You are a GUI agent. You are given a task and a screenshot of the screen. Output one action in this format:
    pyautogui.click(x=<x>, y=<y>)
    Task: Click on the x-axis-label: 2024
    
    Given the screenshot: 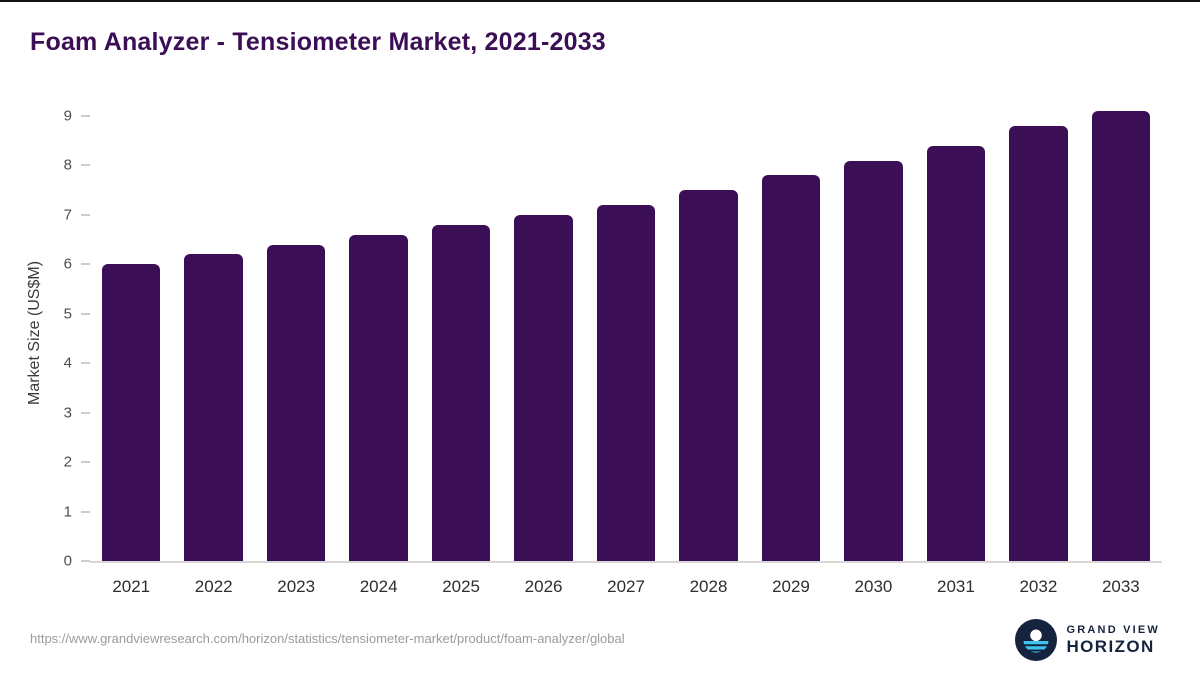 What is the action you would take?
    pyautogui.click(x=378, y=586)
    